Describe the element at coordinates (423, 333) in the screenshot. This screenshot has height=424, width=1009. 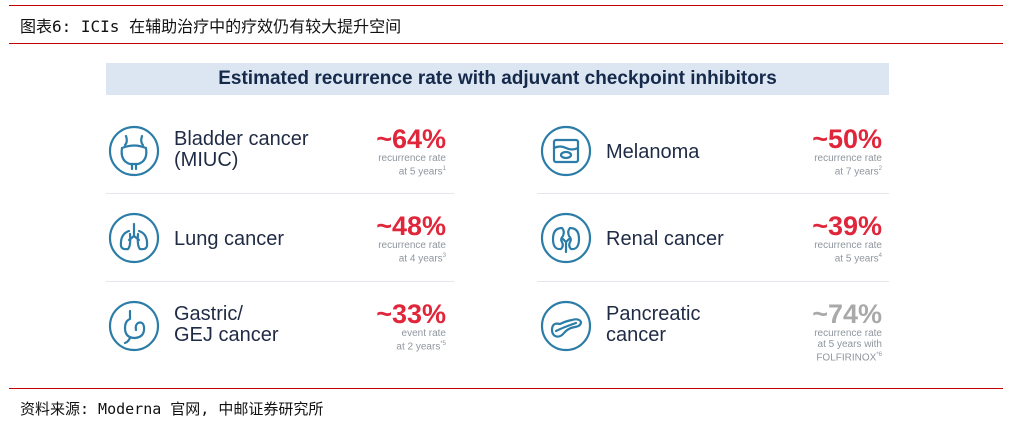
I see `rate-label: event rate` at that location.